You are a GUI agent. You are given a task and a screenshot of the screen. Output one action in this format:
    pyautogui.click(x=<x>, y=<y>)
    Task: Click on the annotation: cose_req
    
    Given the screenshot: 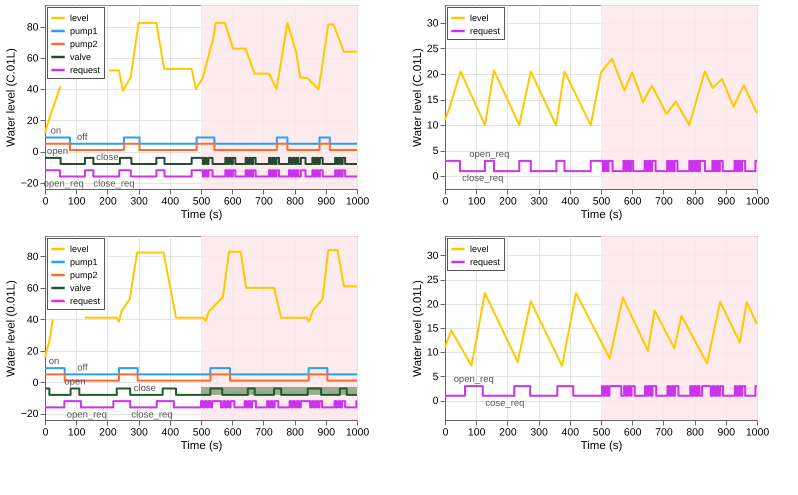 What is the action you would take?
    pyautogui.click(x=504, y=403)
    